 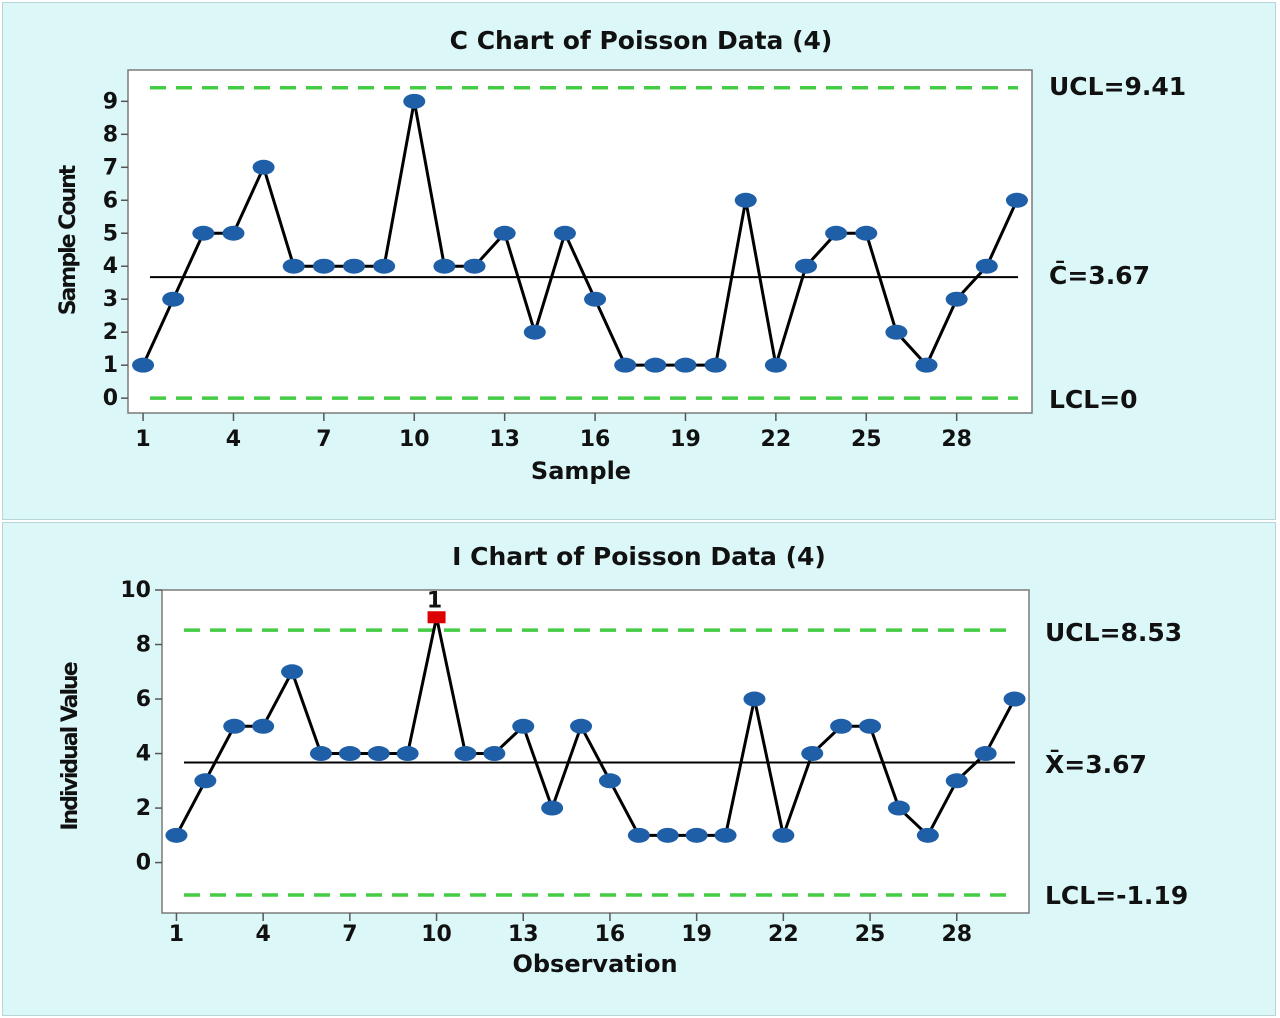 I want to click on c-chart-x-tick-label: 4, so click(x=233, y=439).